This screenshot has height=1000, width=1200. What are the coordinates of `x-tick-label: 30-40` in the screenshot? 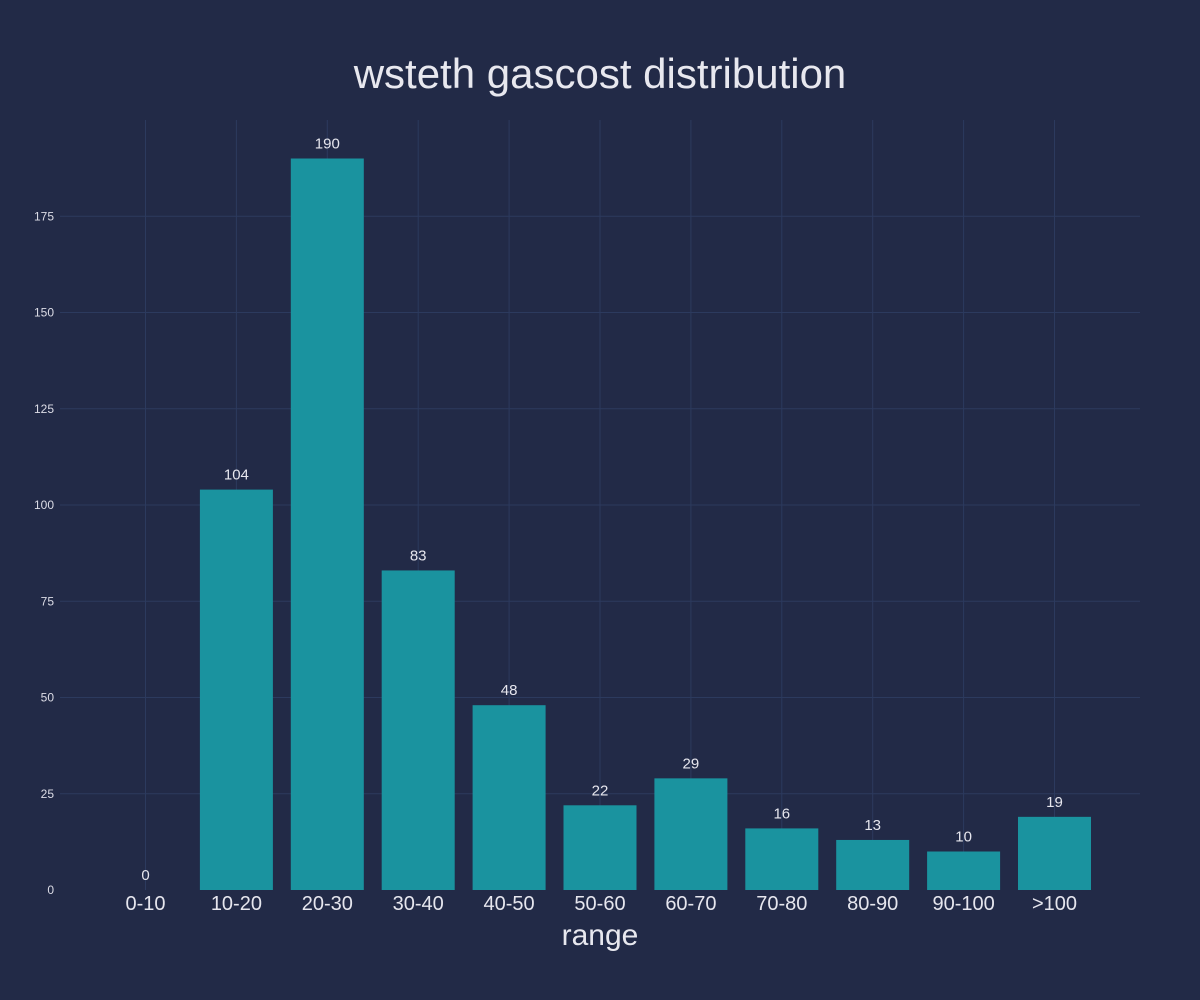 It's located at (418, 904).